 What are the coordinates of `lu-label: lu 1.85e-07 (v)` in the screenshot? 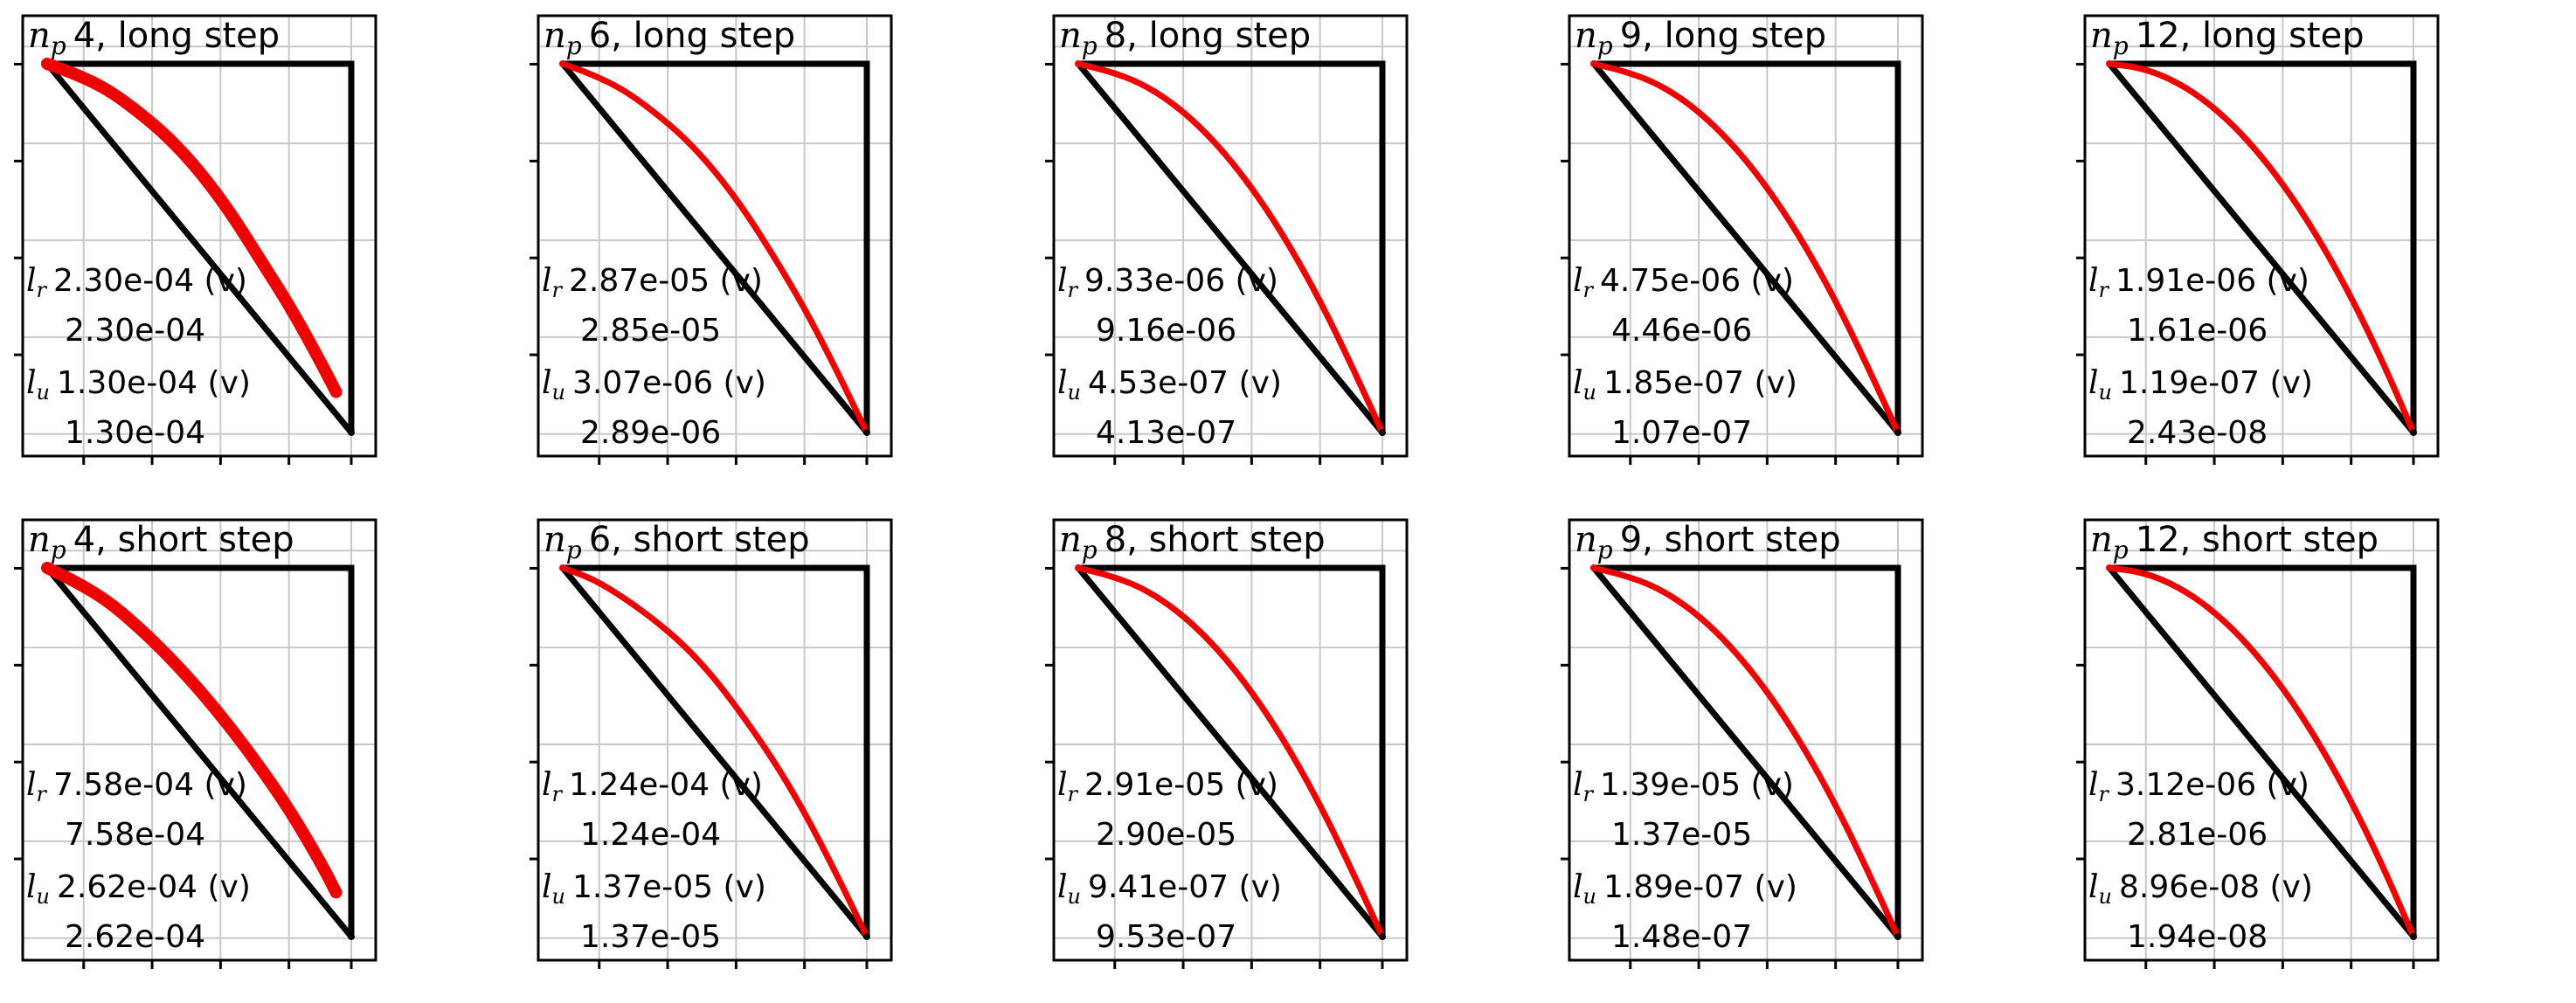 It's located at (1685, 385).